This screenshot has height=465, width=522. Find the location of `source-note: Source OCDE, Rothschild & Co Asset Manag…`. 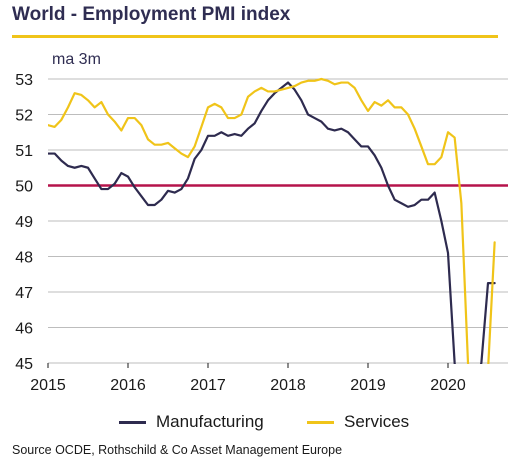

source-note: Source OCDE, Rothschild & Co Asset Manag… is located at coordinates (177, 450).